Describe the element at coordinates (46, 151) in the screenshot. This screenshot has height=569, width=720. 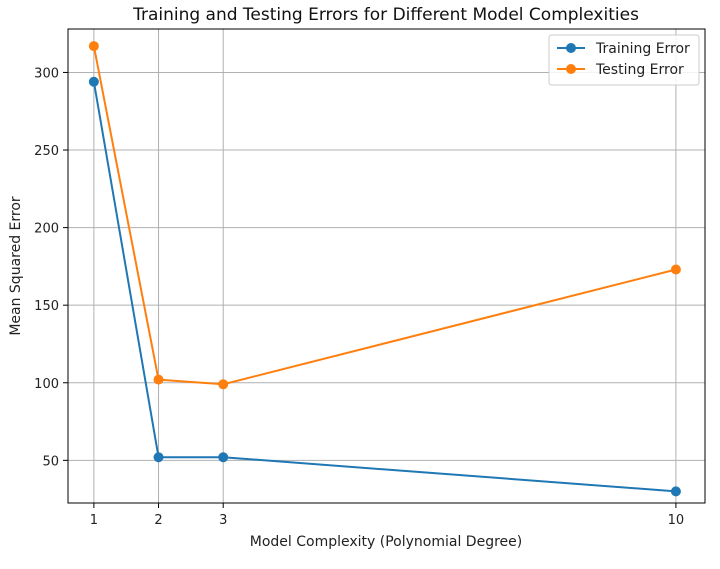
I see `y-tick-label: 250` at that location.